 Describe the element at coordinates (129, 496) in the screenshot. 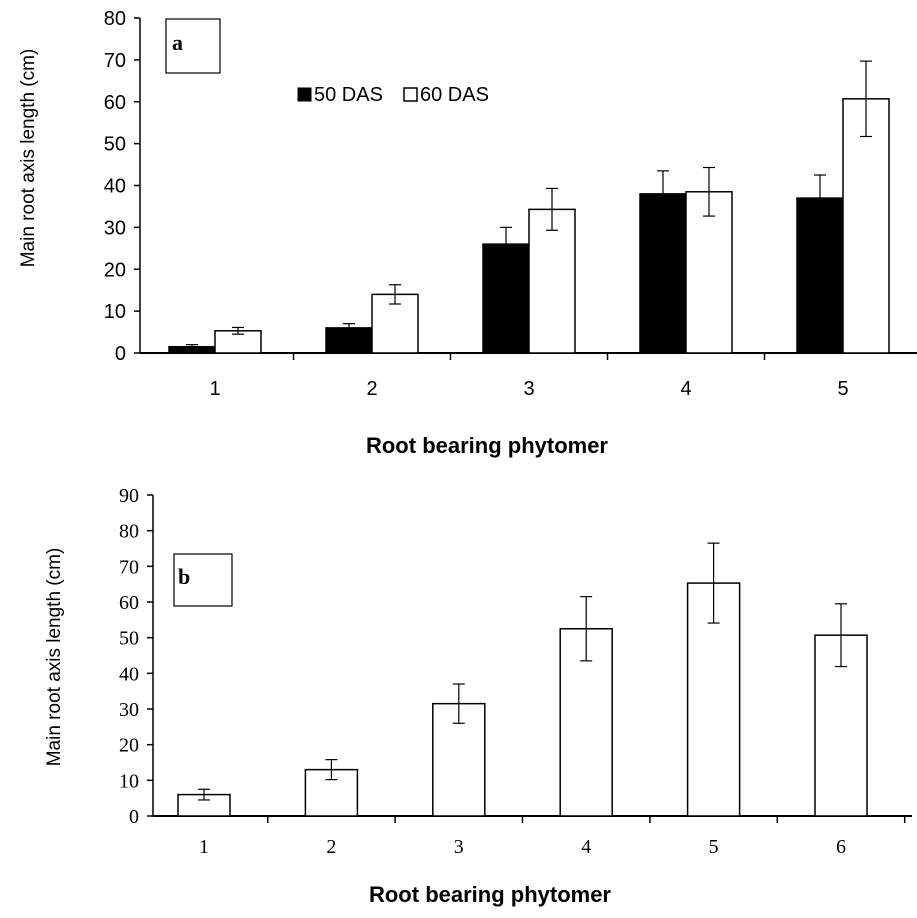

I see `y-tick-label: 90` at that location.